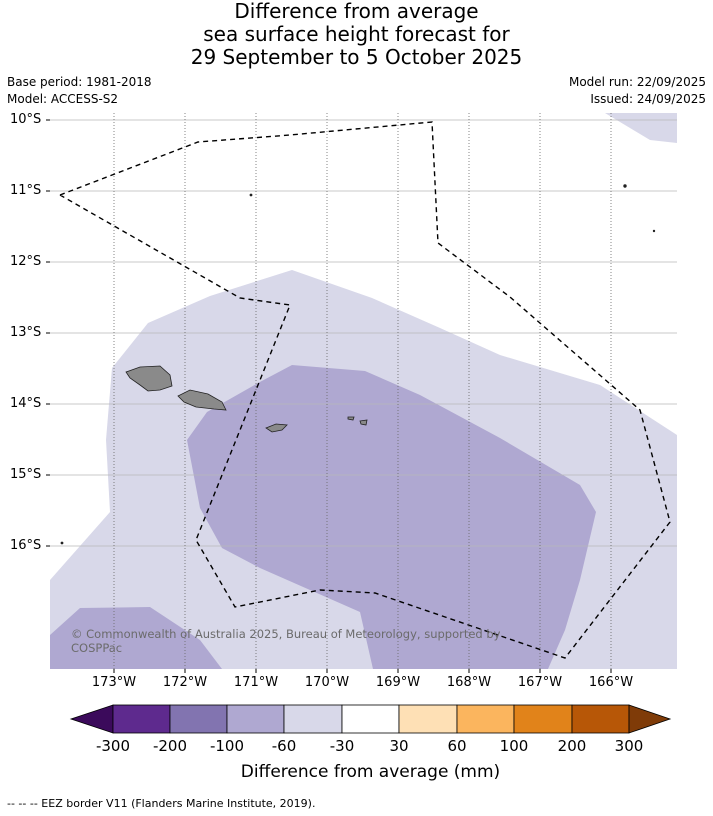 The width and height of the screenshot is (713, 816). I want to click on meta-left: Base period: 1981-2018 Model: ACCESS-S2, so click(79, 91).